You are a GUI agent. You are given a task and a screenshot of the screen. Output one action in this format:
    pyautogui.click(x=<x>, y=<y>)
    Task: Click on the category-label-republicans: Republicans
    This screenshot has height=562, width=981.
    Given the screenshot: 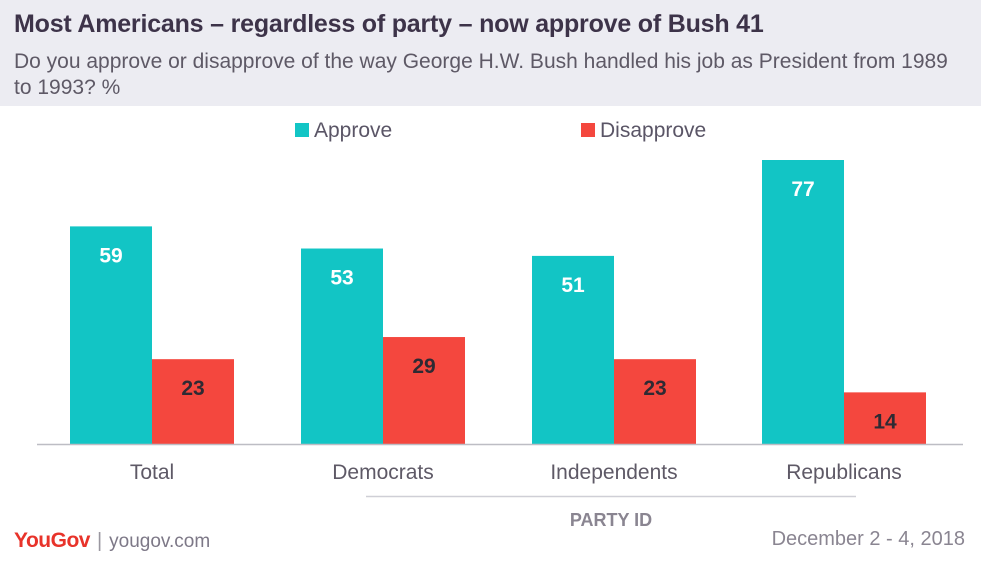 What is the action you would take?
    pyautogui.click(x=844, y=472)
    